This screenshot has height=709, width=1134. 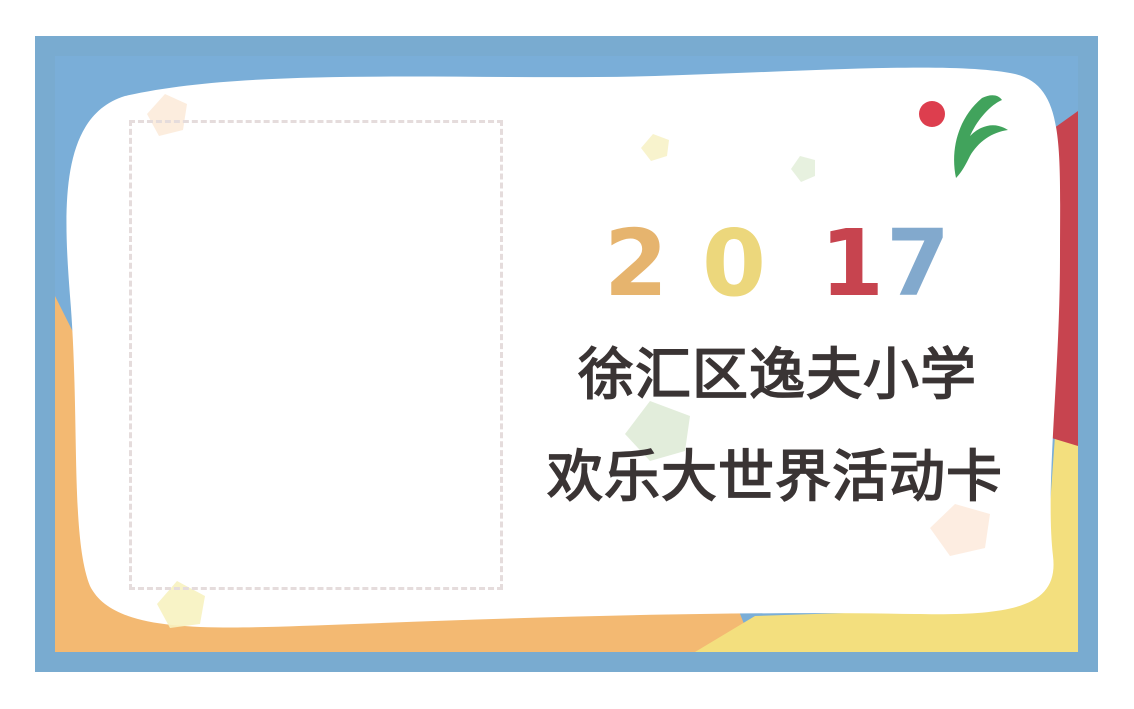 I want to click on school-logo-icon, so click(x=963, y=136).